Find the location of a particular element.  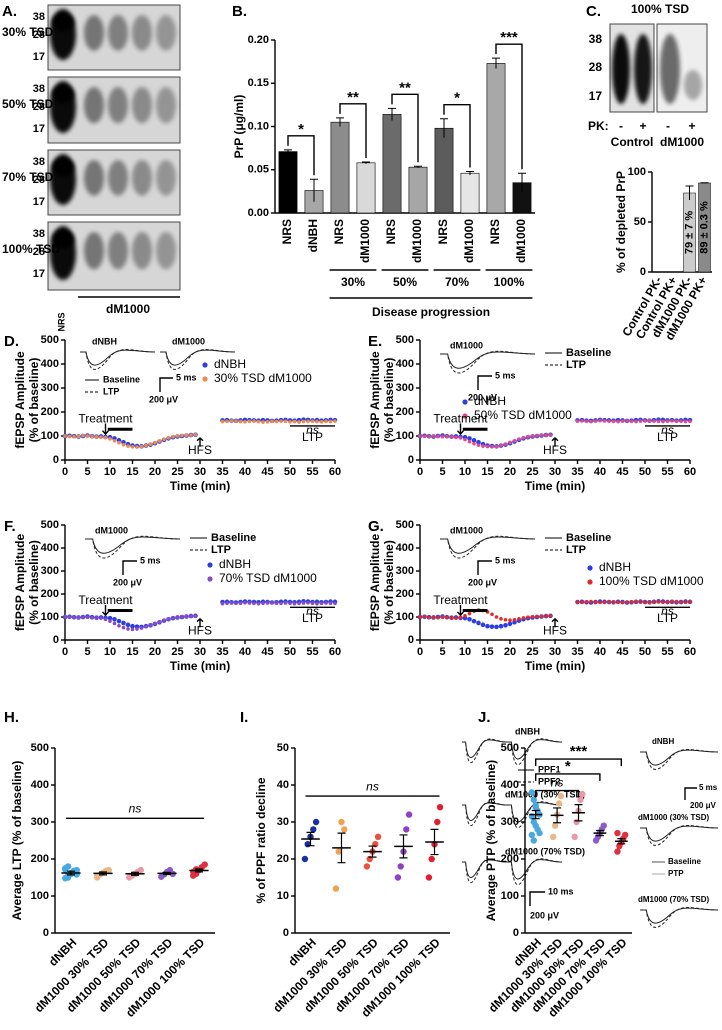

legend-label: 30% TSD dM1000 is located at coordinates (263, 378).